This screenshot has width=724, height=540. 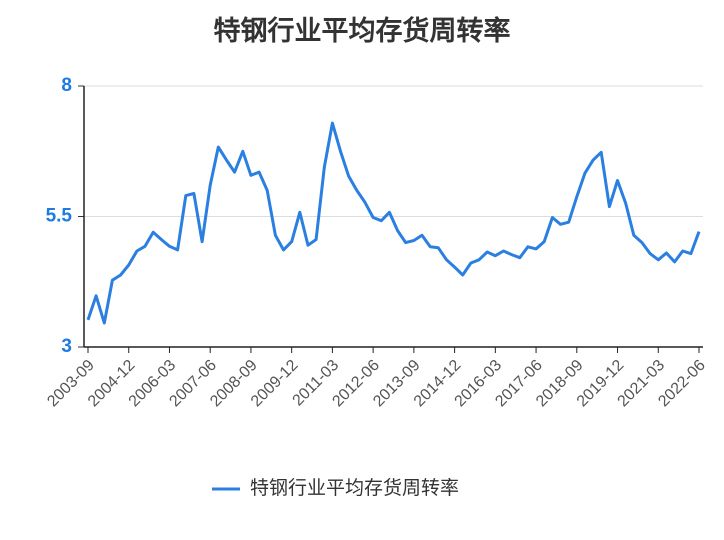 What do you see at coordinates (354, 488) in the screenshot?
I see `legend-label: 特钢行业平均存货周转率` at bounding box center [354, 488].